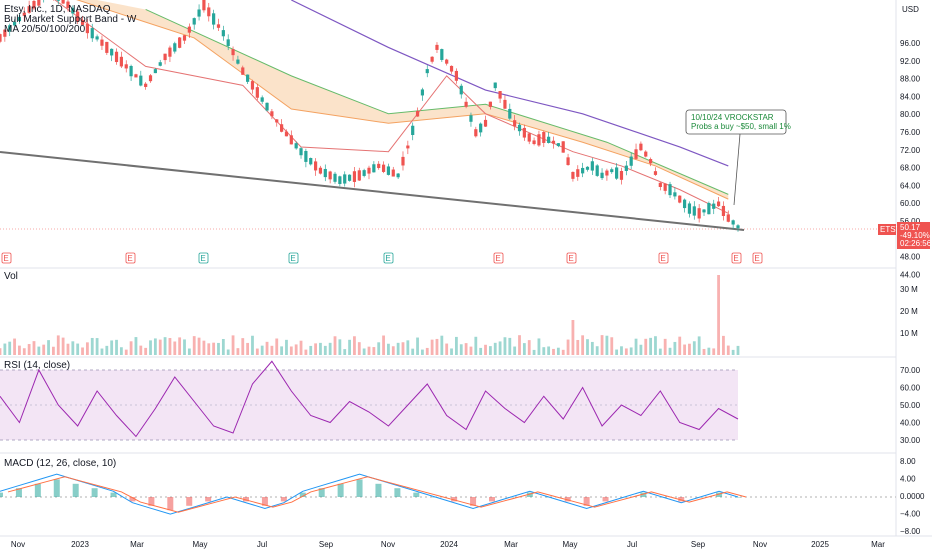 The width and height of the screenshot is (932, 555). What do you see at coordinates (372, 191) in the screenshot?
I see `trendline` at bounding box center [372, 191].